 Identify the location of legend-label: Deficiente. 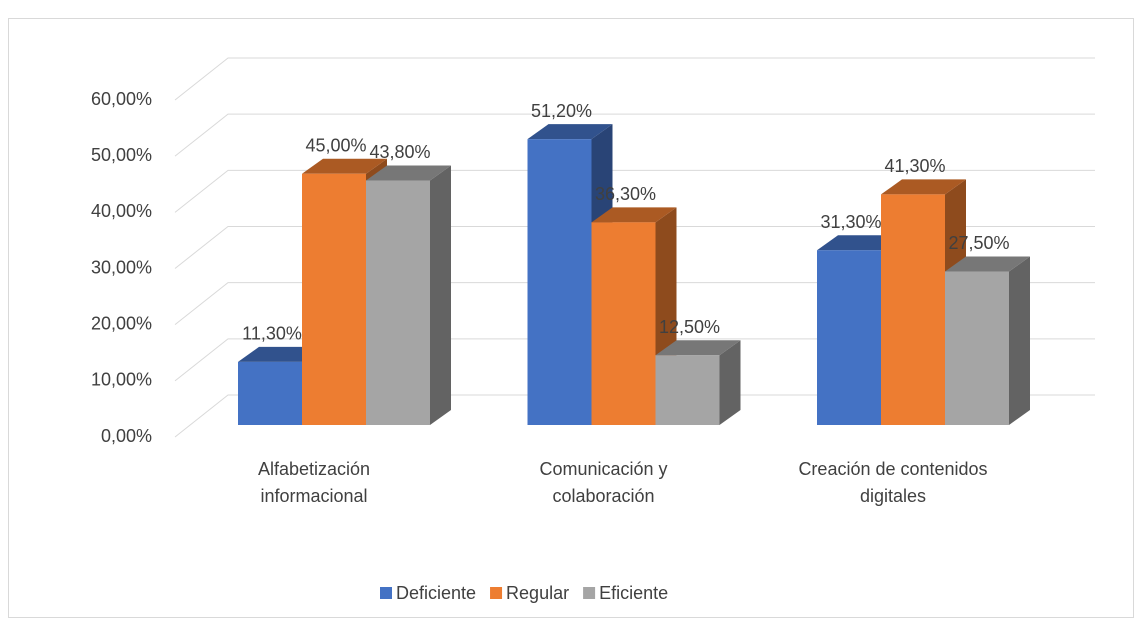
(436, 593).